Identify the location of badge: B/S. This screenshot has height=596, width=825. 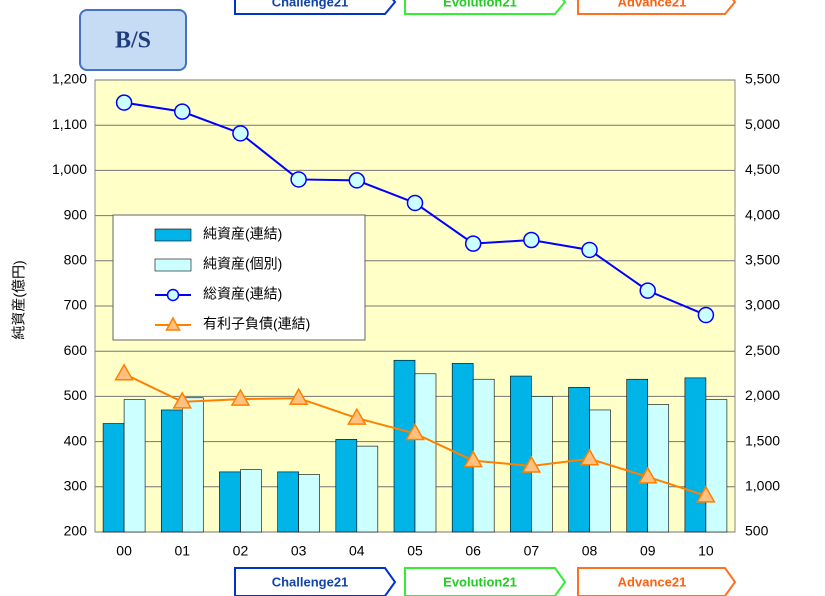
(133, 41).